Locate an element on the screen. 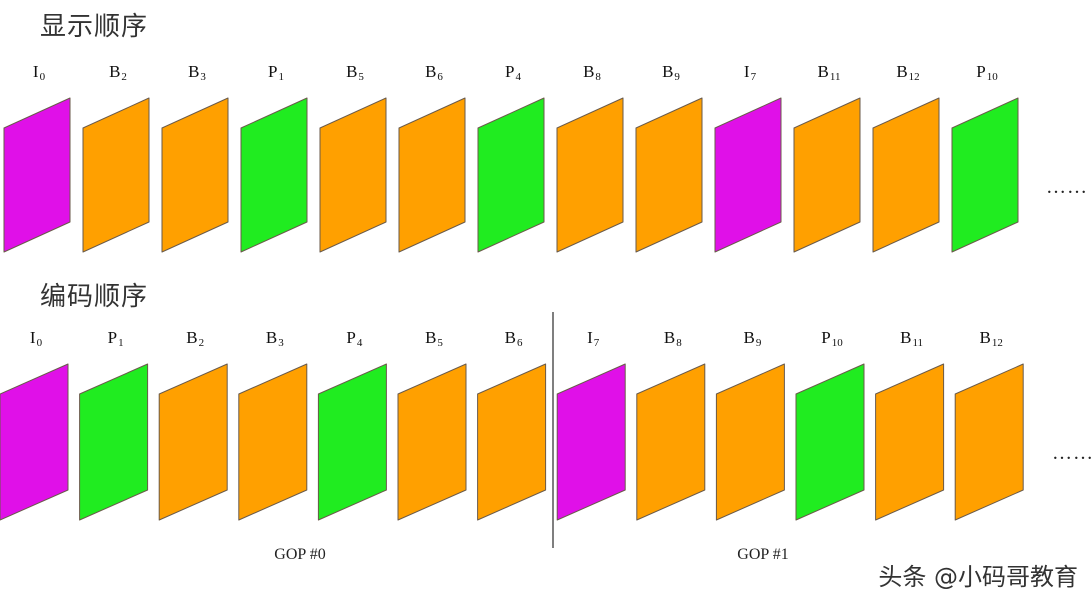  encoding-frame-label: P4 is located at coordinates (354, 338).